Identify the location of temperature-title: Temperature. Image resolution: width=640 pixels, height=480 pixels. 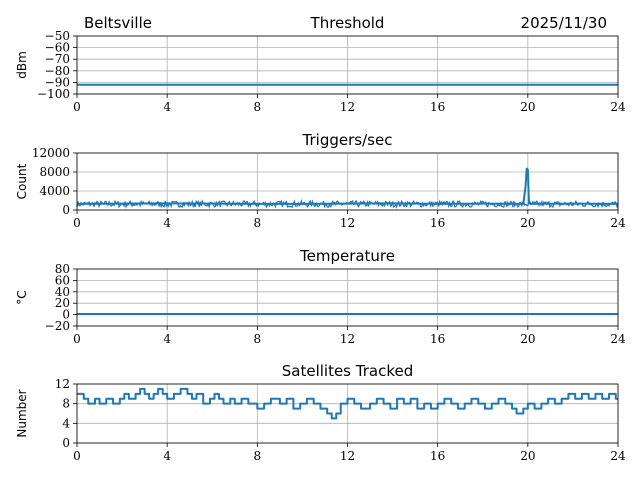
(347, 256).